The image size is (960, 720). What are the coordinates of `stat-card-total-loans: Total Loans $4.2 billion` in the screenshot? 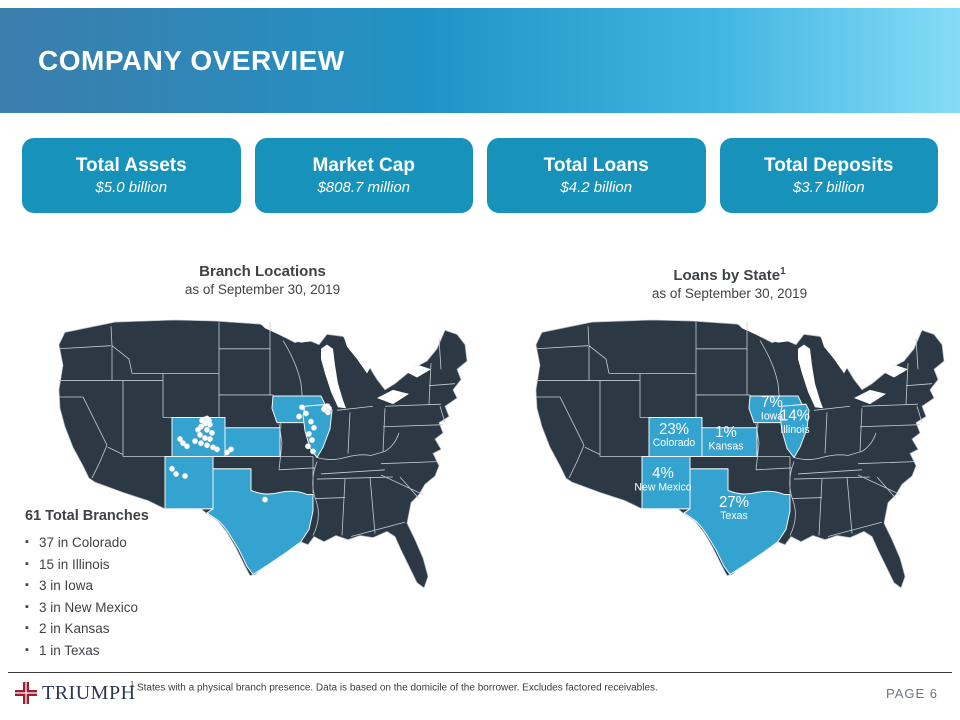 It's located at (596, 175).